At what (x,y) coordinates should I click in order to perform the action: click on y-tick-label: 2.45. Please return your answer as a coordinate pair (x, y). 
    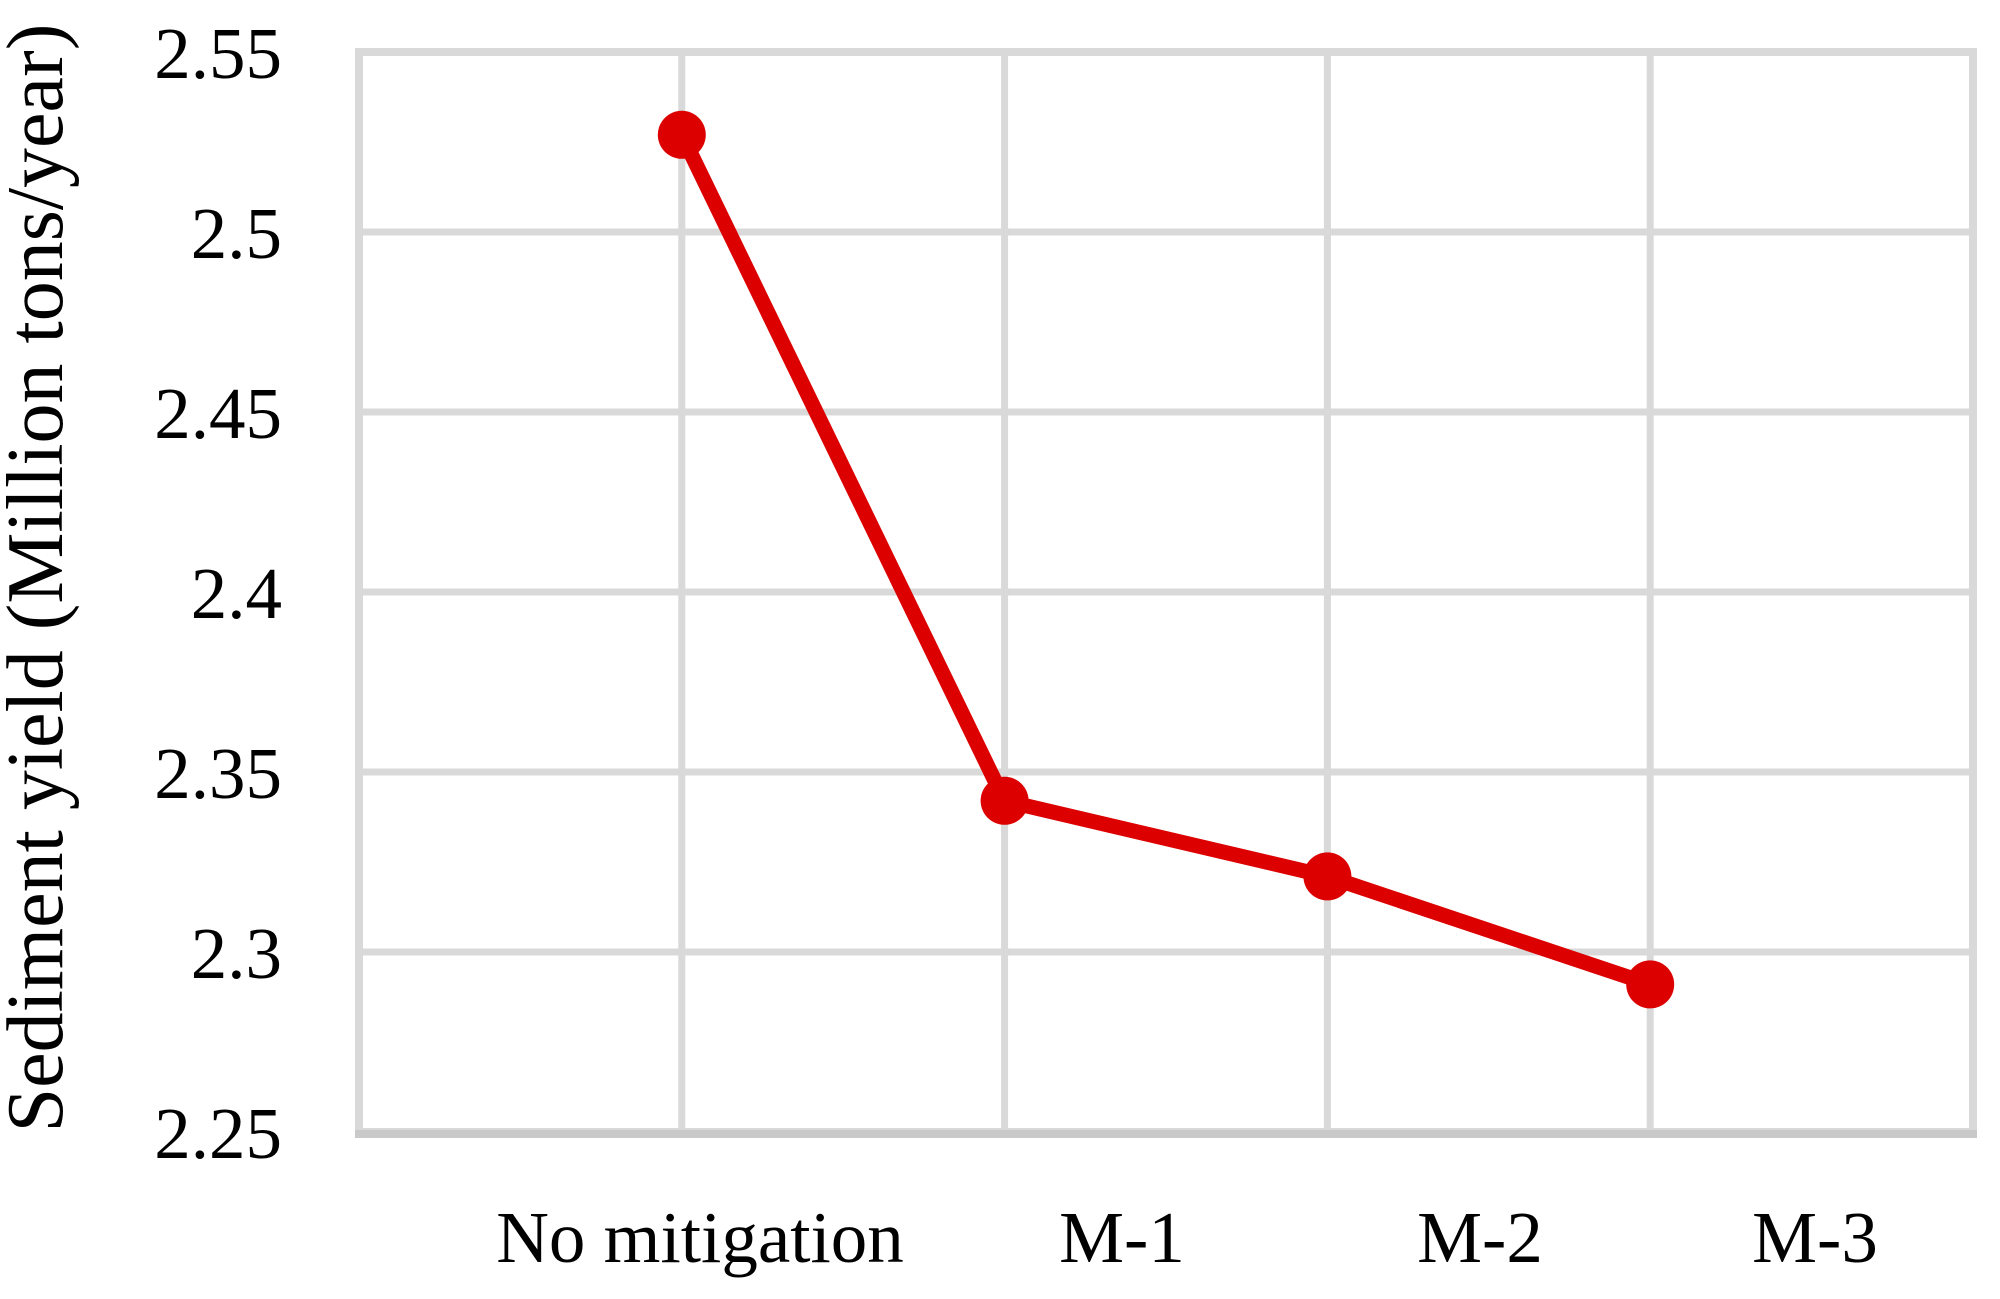
    Looking at the image, I should click on (218, 413).